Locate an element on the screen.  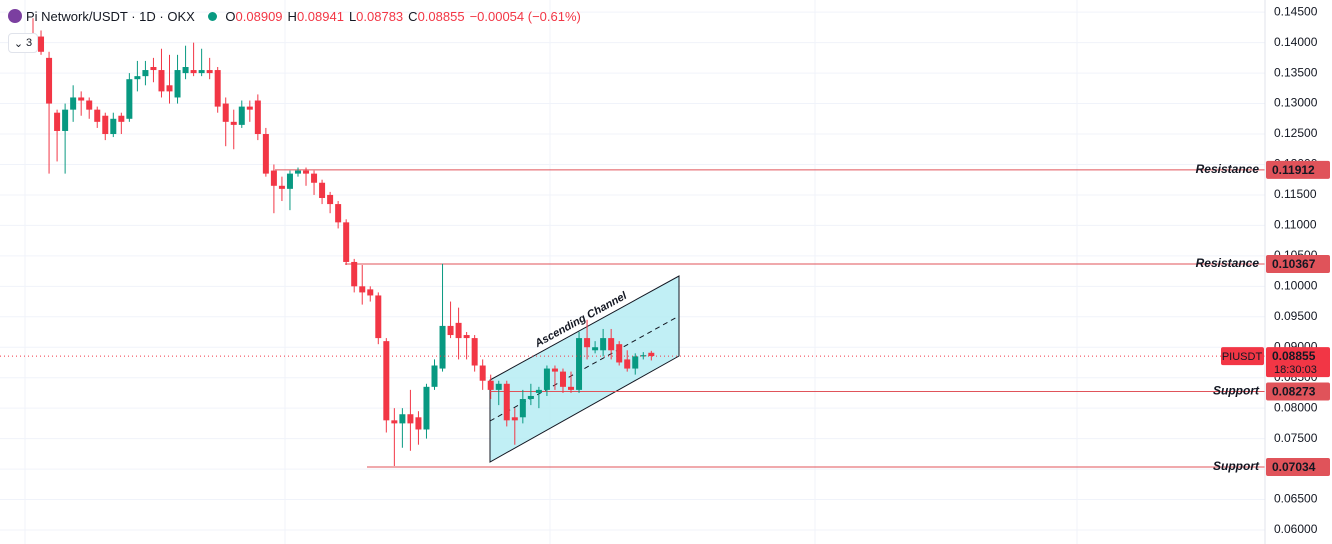
level-price-label: 0.10367 is located at coordinates (1294, 264).